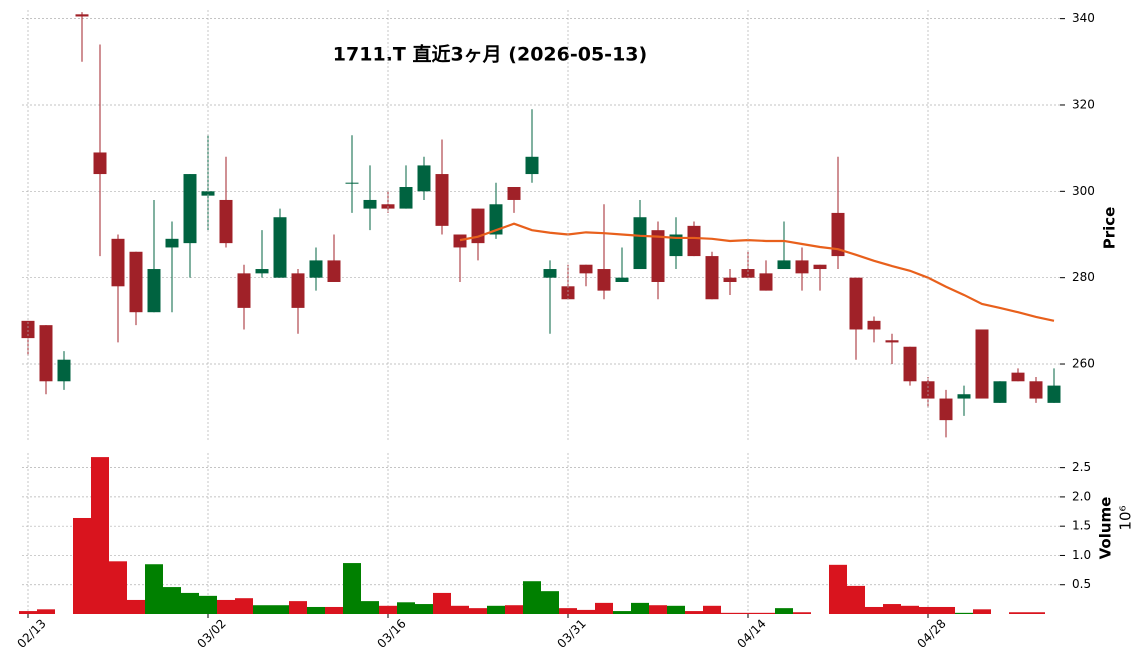  I want to click on x-tick-label: 04/14, so click(751, 633).